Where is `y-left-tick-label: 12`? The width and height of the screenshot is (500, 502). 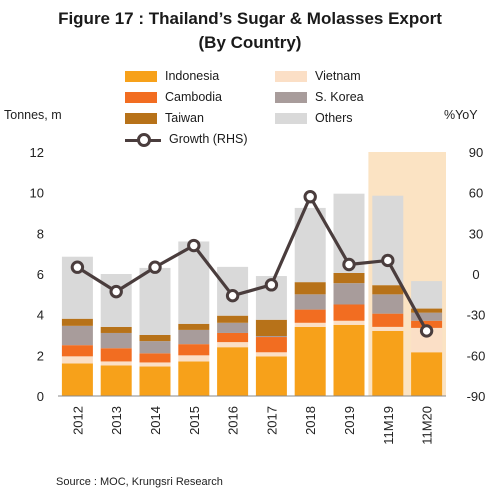
y-left-tick-label: 12 is located at coordinates (37, 152).